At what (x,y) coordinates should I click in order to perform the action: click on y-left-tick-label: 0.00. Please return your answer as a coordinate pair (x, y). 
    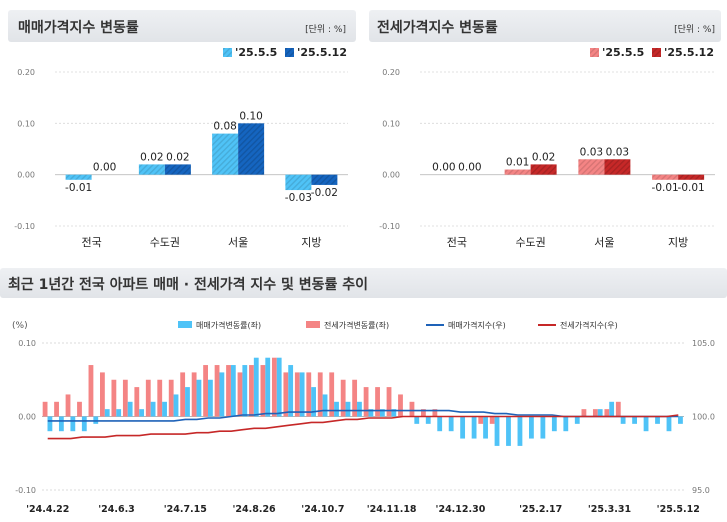
    Looking at the image, I should click on (27, 417).